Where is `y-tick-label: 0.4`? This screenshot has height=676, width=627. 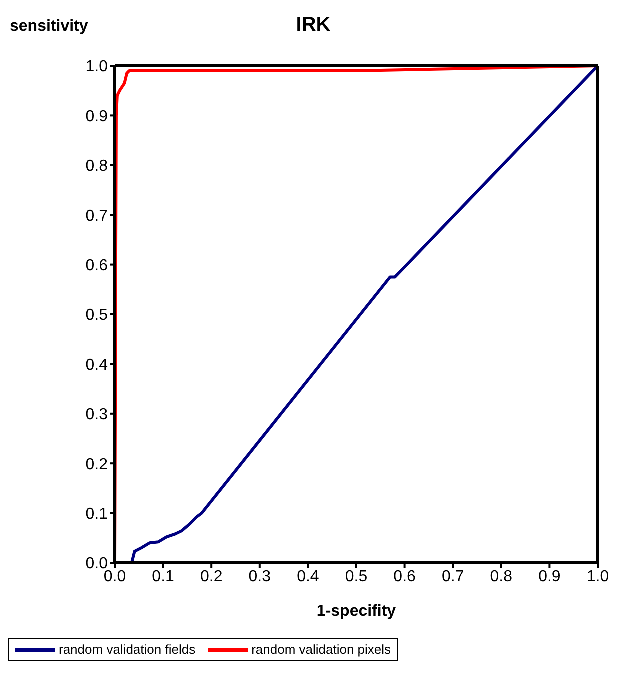
y-tick-label: 0.4 is located at coordinates (97, 365).